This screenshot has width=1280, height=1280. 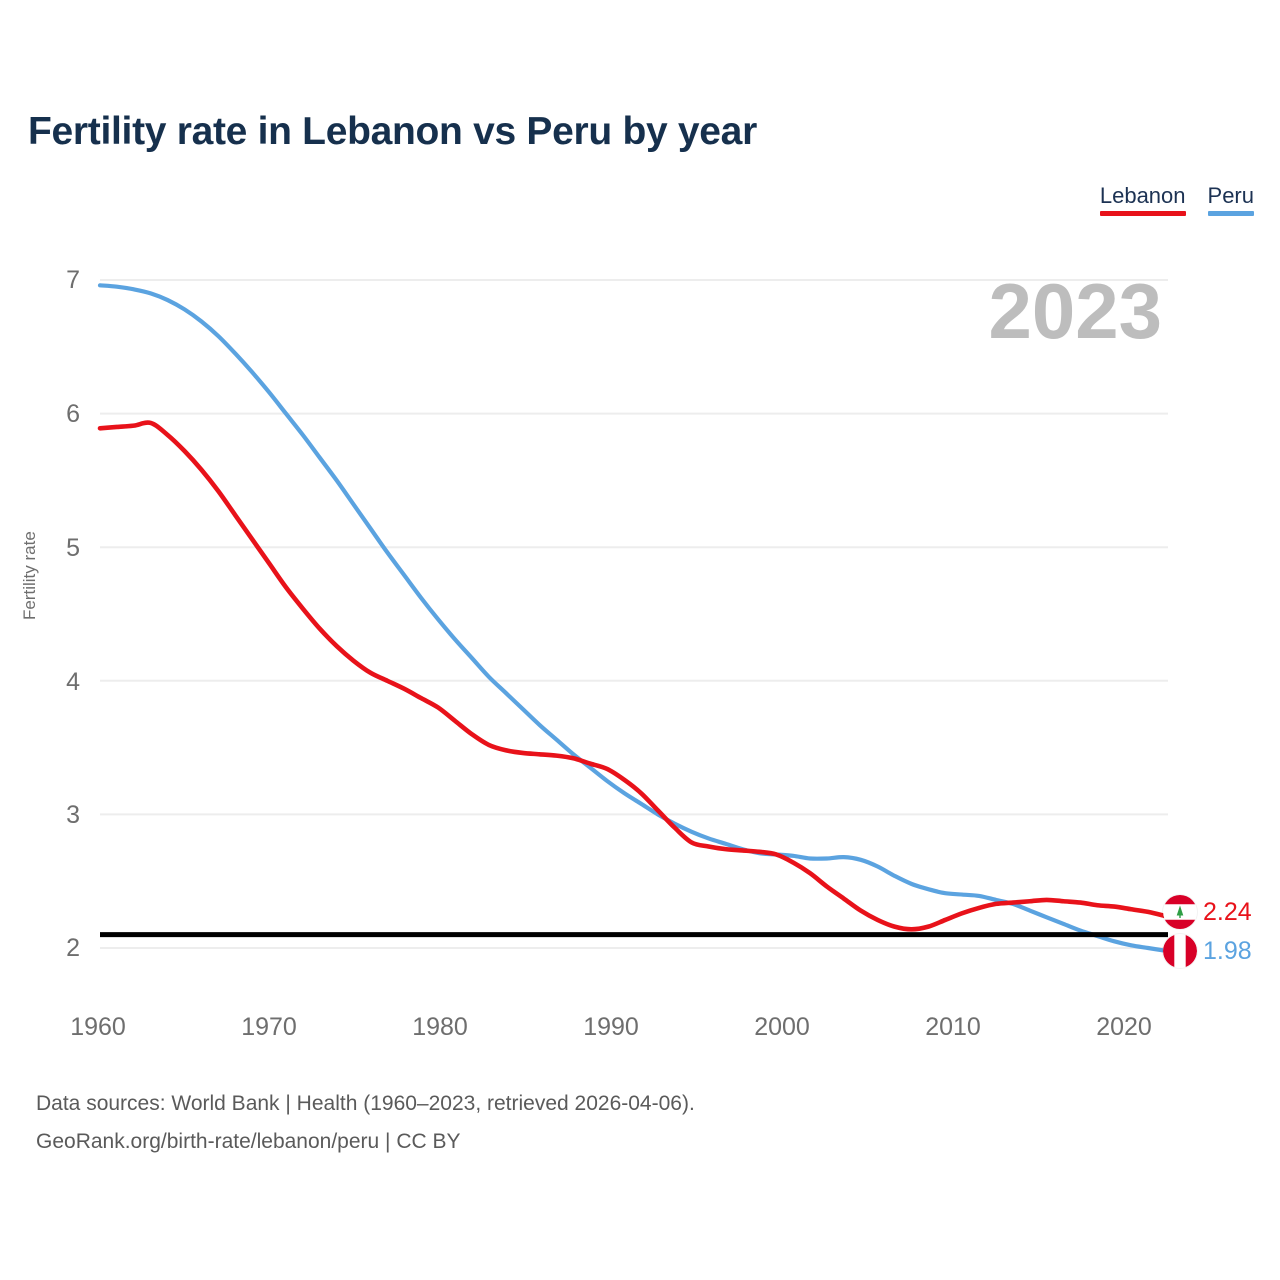 What do you see at coordinates (73, 548) in the screenshot?
I see `y-axis-tick-5: 5` at bounding box center [73, 548].